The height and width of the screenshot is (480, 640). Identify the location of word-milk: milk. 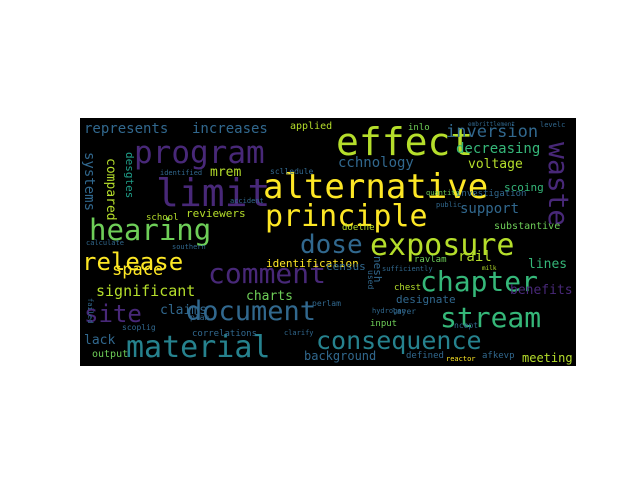
(489, 268).